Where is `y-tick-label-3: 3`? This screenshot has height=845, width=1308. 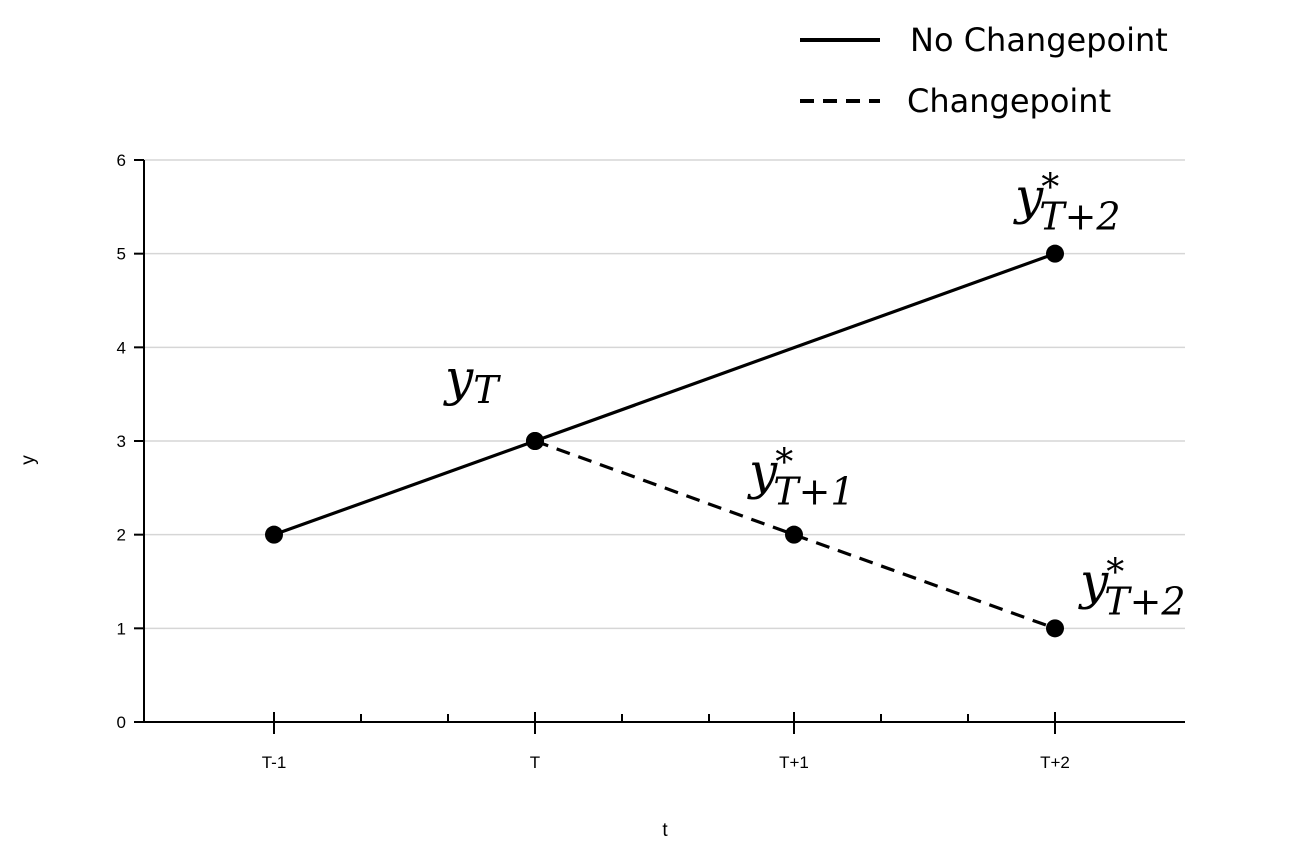
y-tick-label-3: 3 is located at coordinates (121, 441).